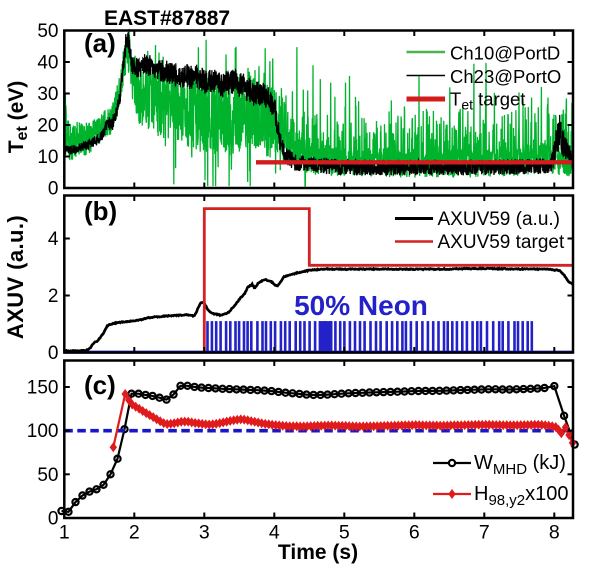  What do you see at coordinates (43, 431) in the screenshot?
I see `svg-text: 100` at bounding box center [43, 431].